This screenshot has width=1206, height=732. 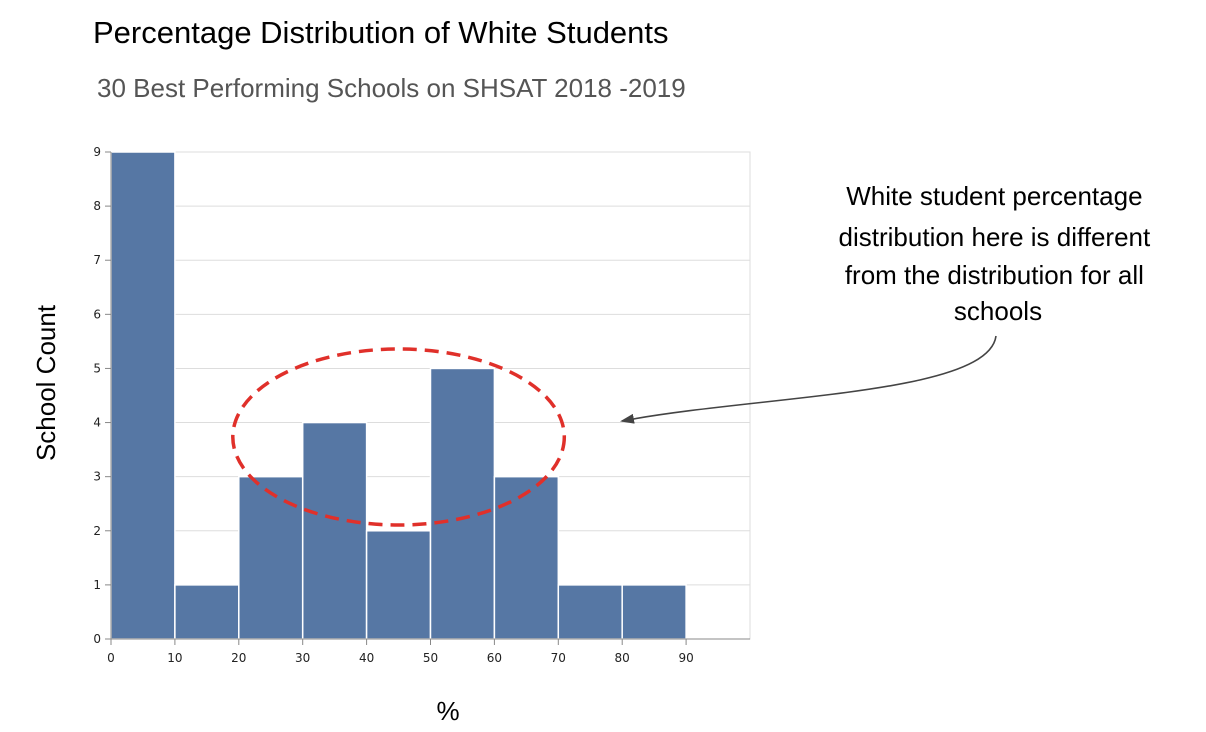 What do you see at coordinates (447, 711) in the screenshot?
I see `x-axis-label: %` at bounding box center [447, 711].